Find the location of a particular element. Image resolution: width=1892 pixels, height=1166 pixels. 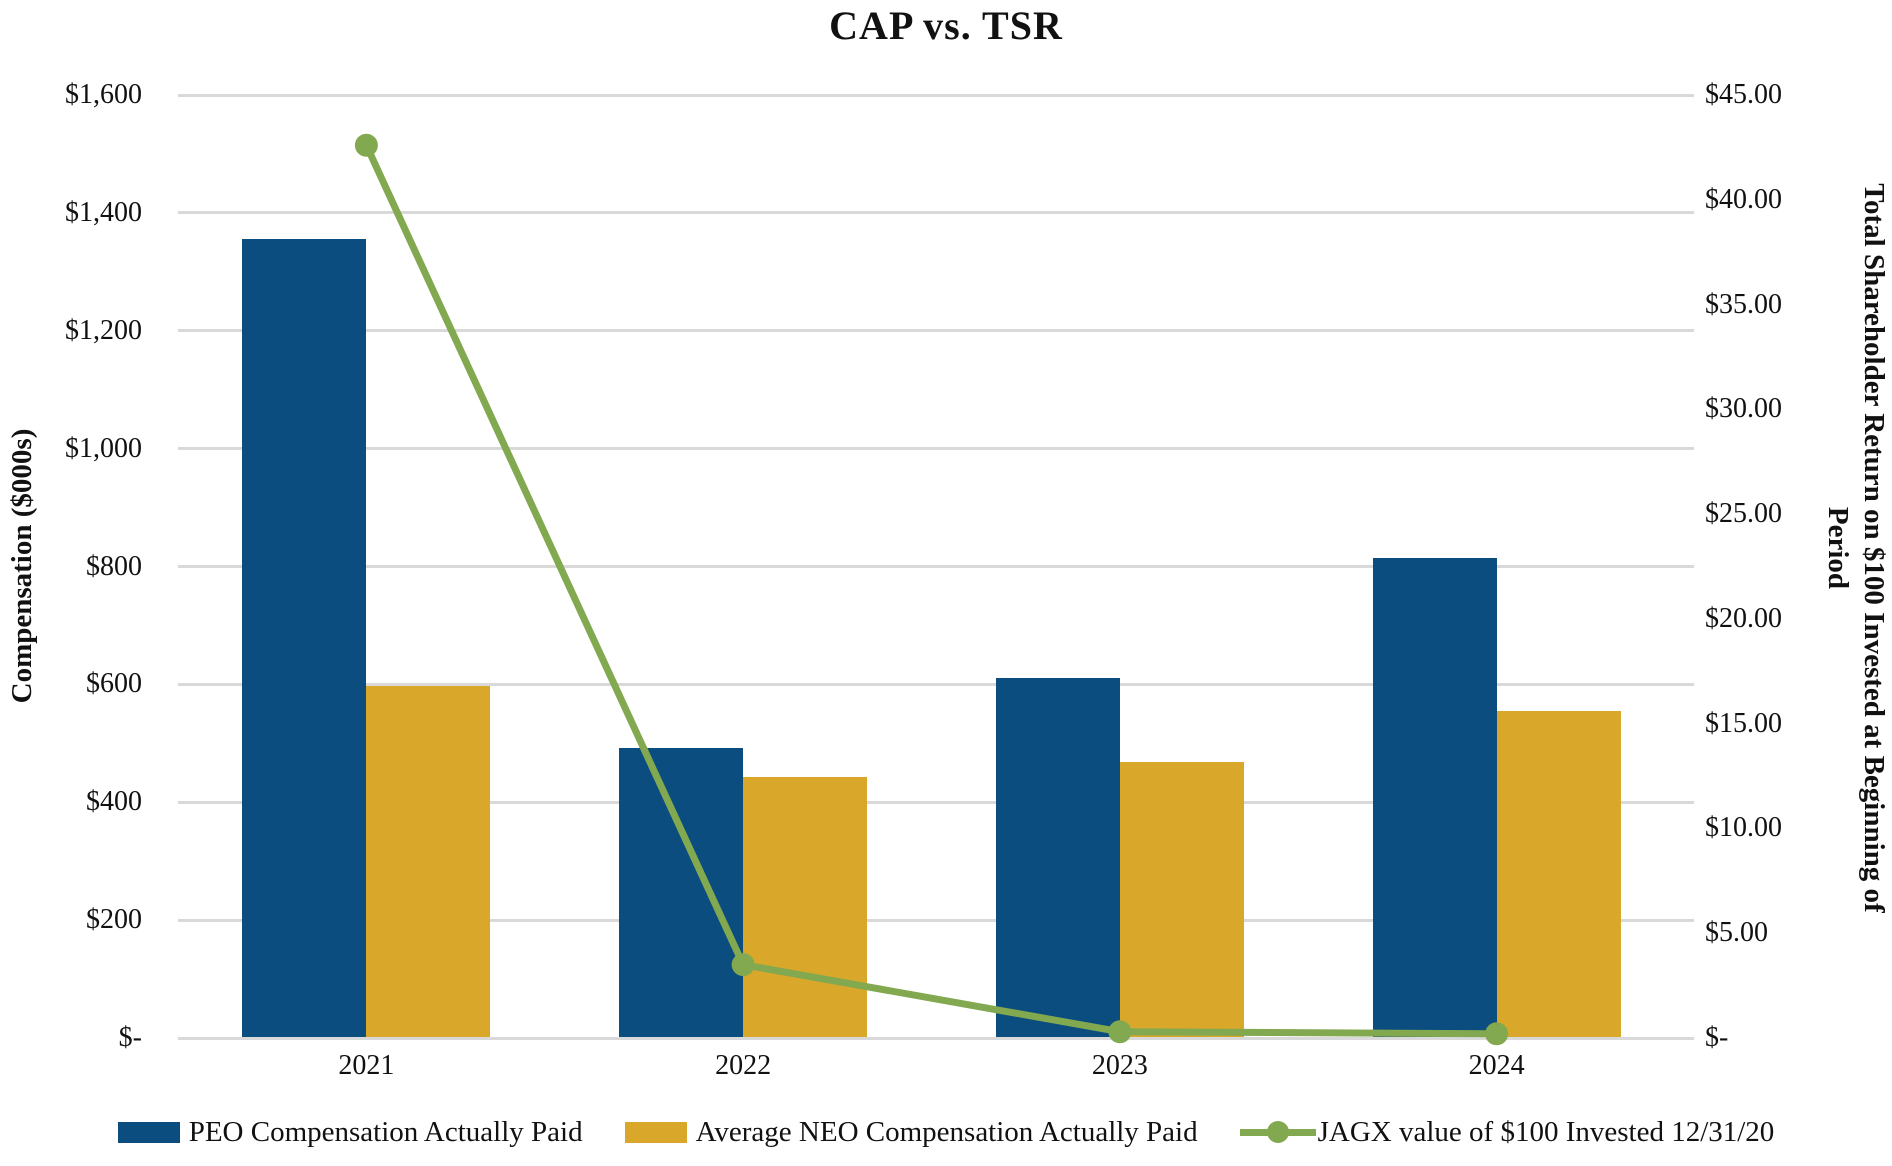

right-axis-tick-label: $45.00 is located at coordinates (1743, 94).